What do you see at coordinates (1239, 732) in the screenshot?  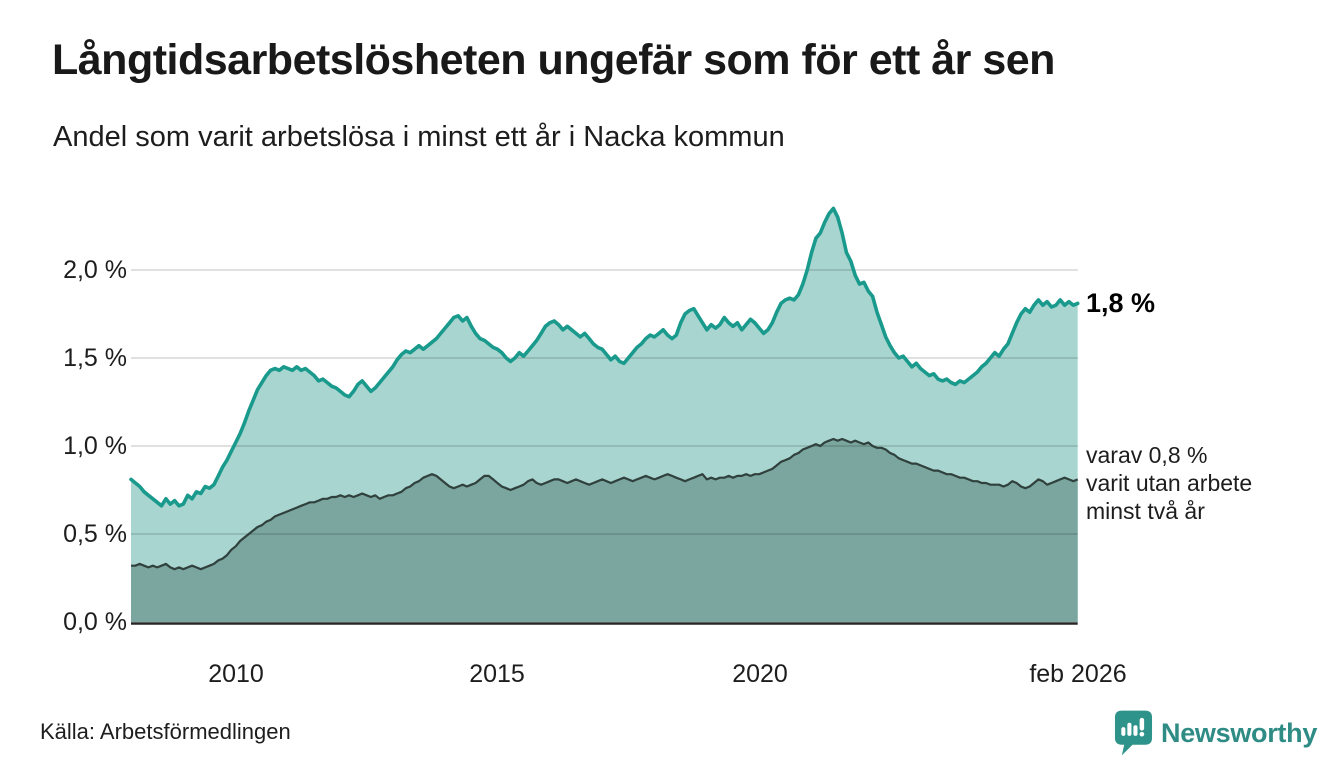 I see `newsworthy-wordmark: Newsworthy` at bounding box center [1239, 732].